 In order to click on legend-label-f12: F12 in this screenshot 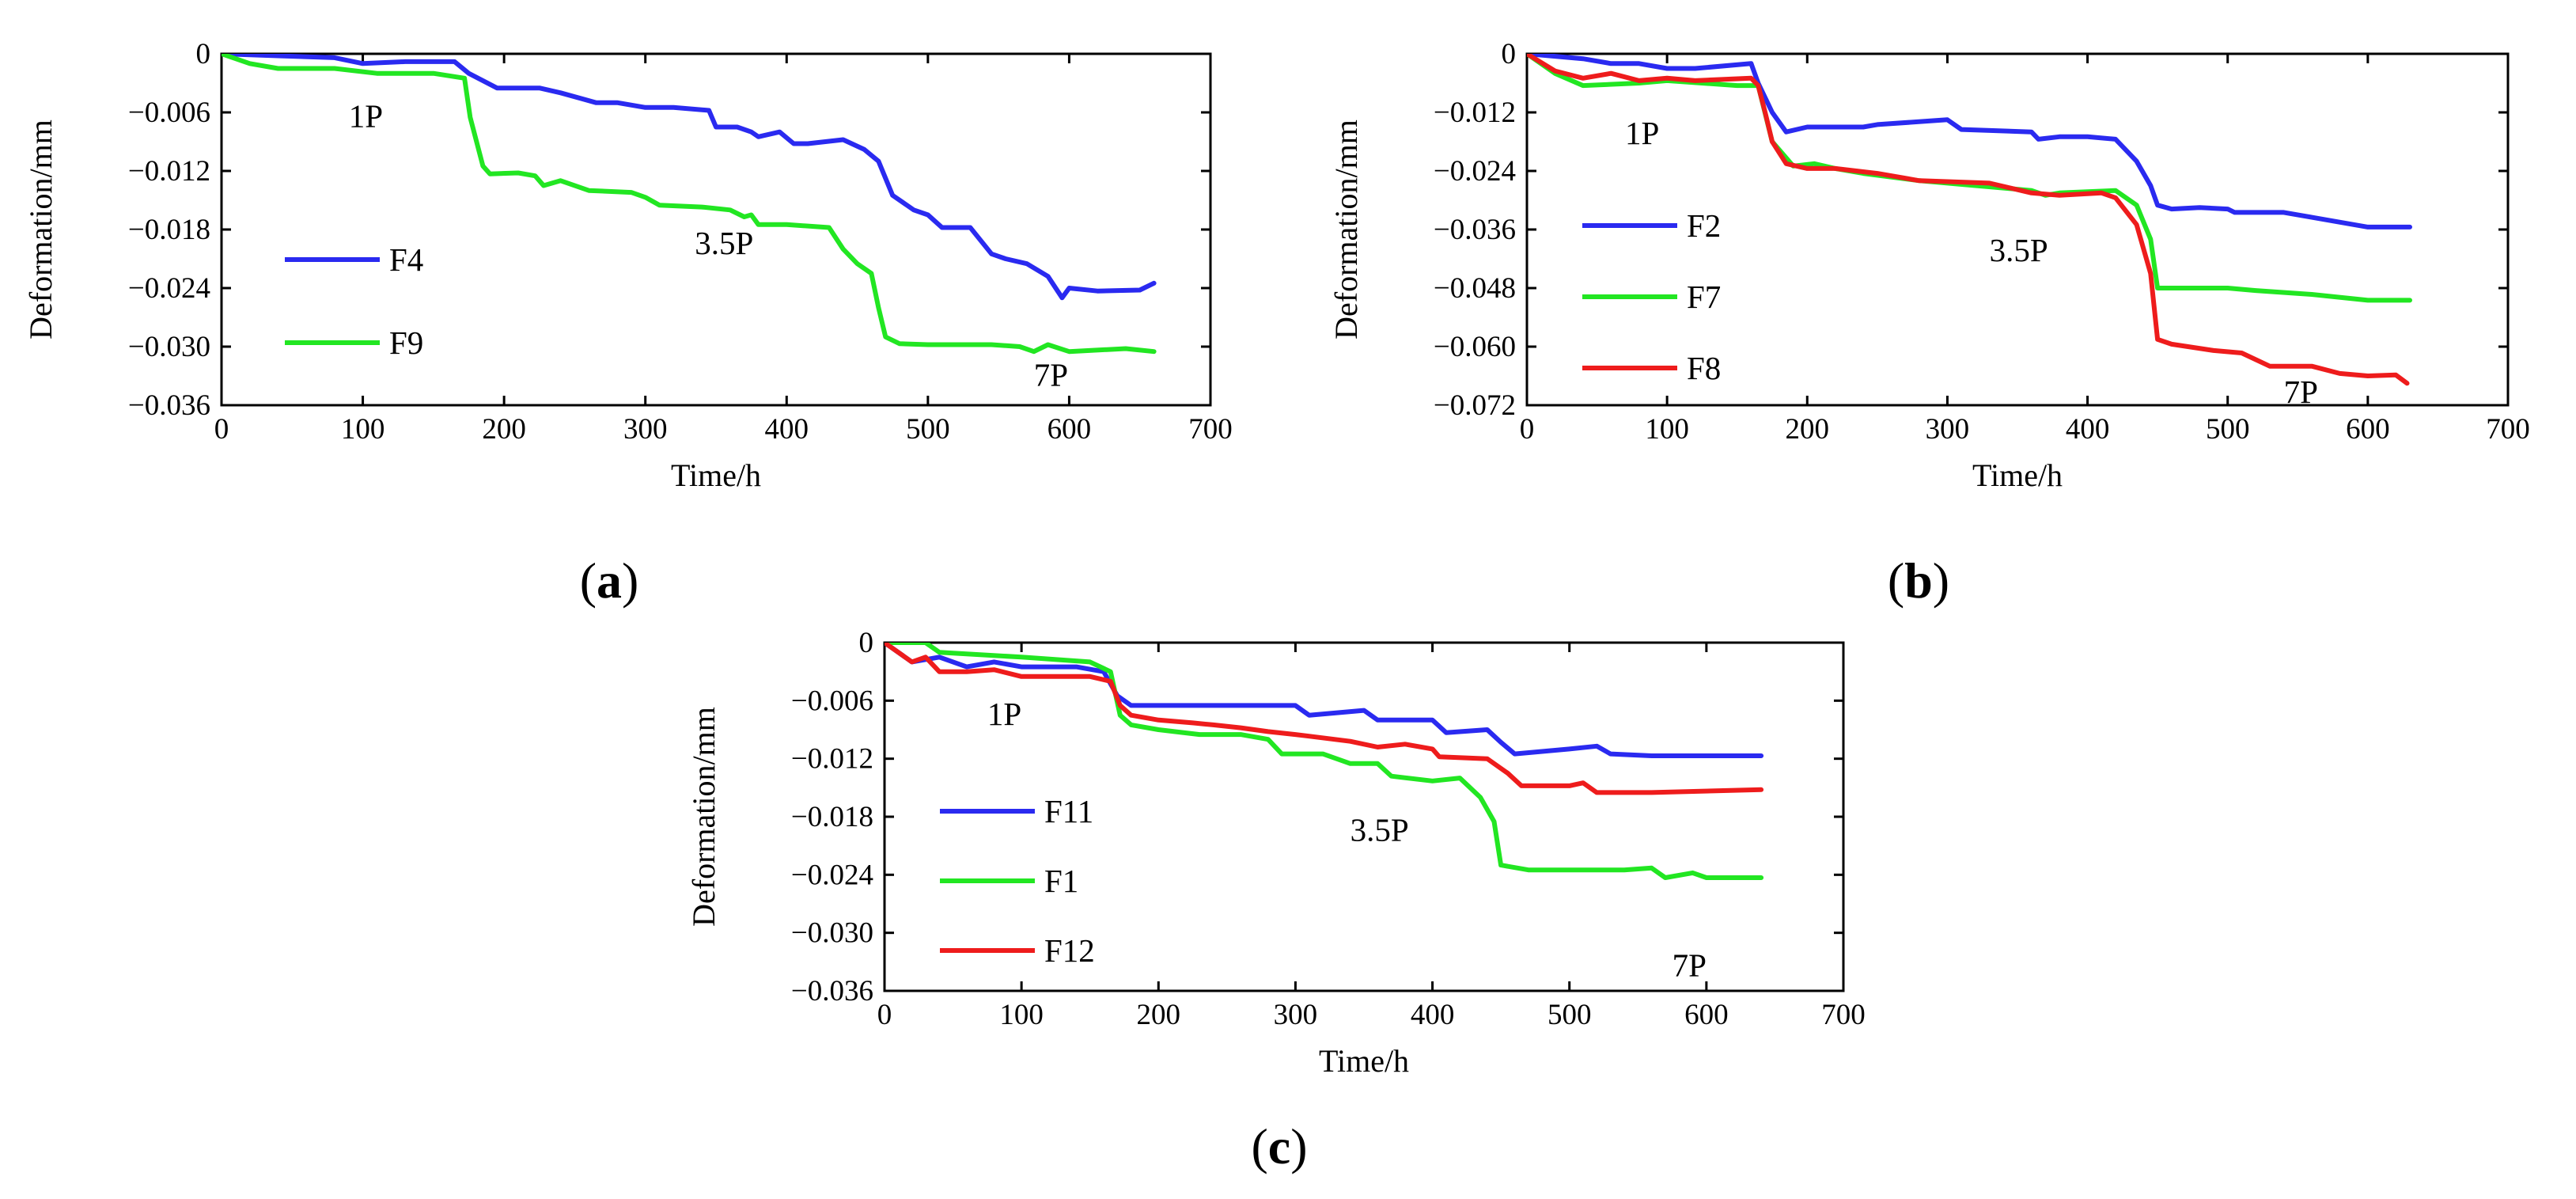, I will do `click(1069, 950)`.